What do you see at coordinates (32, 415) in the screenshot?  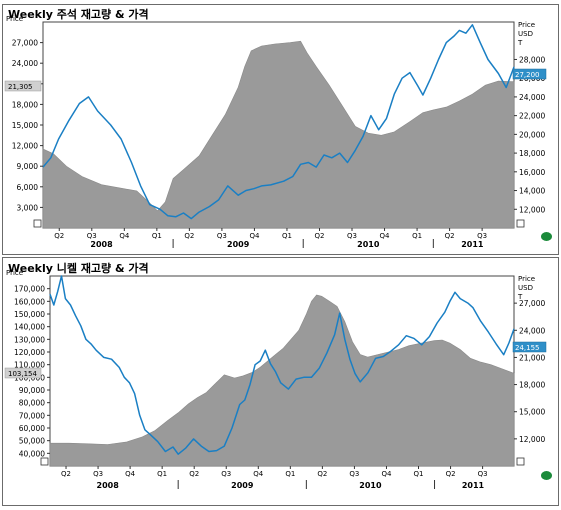 I see `left-tick-label: 70,000` at bounding box center [32, 415].